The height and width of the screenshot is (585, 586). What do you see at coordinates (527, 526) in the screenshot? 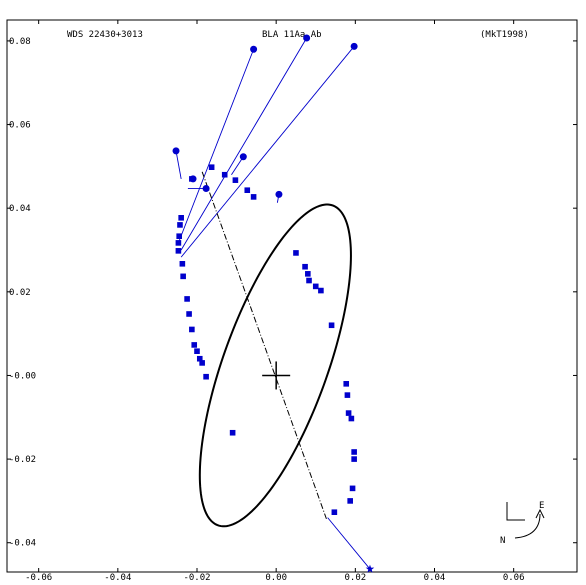
I see `compass-arrow` at bounding box center [527, 526].